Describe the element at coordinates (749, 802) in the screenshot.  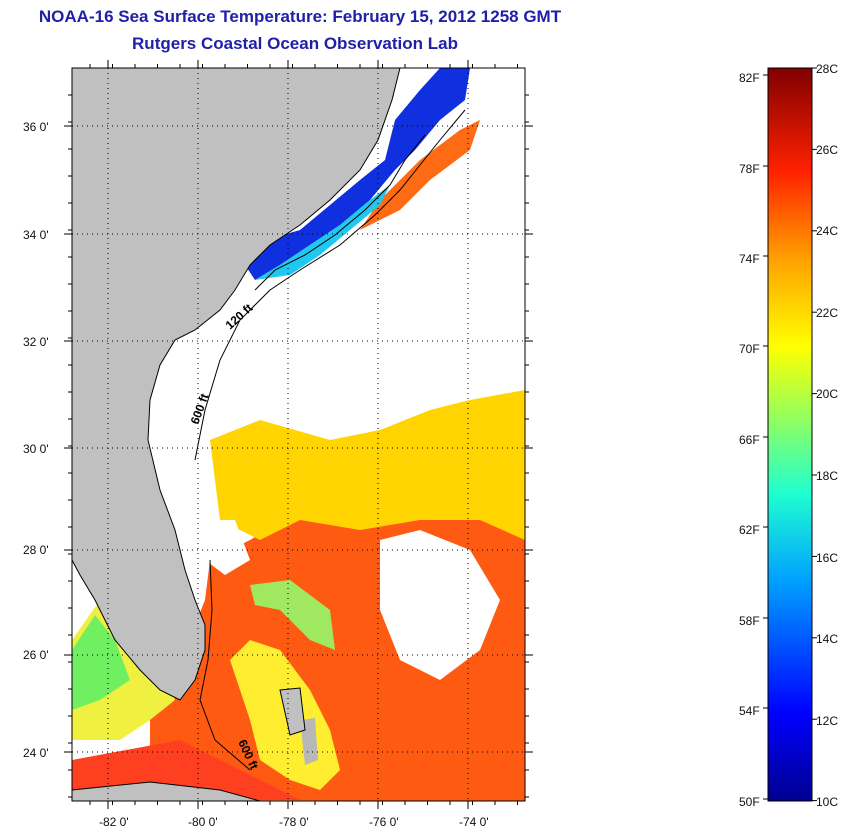
I see `colorbar-f-label: 50F` at that location.